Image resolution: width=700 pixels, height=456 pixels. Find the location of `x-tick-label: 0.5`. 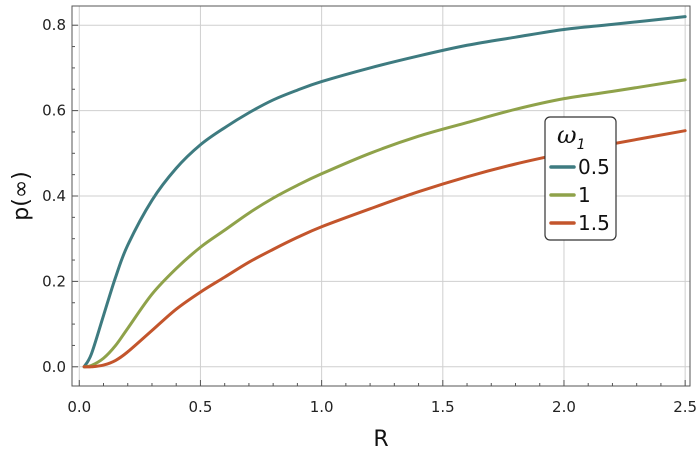

x-tick-label: 0.5 is located at coordinates (201, 407).